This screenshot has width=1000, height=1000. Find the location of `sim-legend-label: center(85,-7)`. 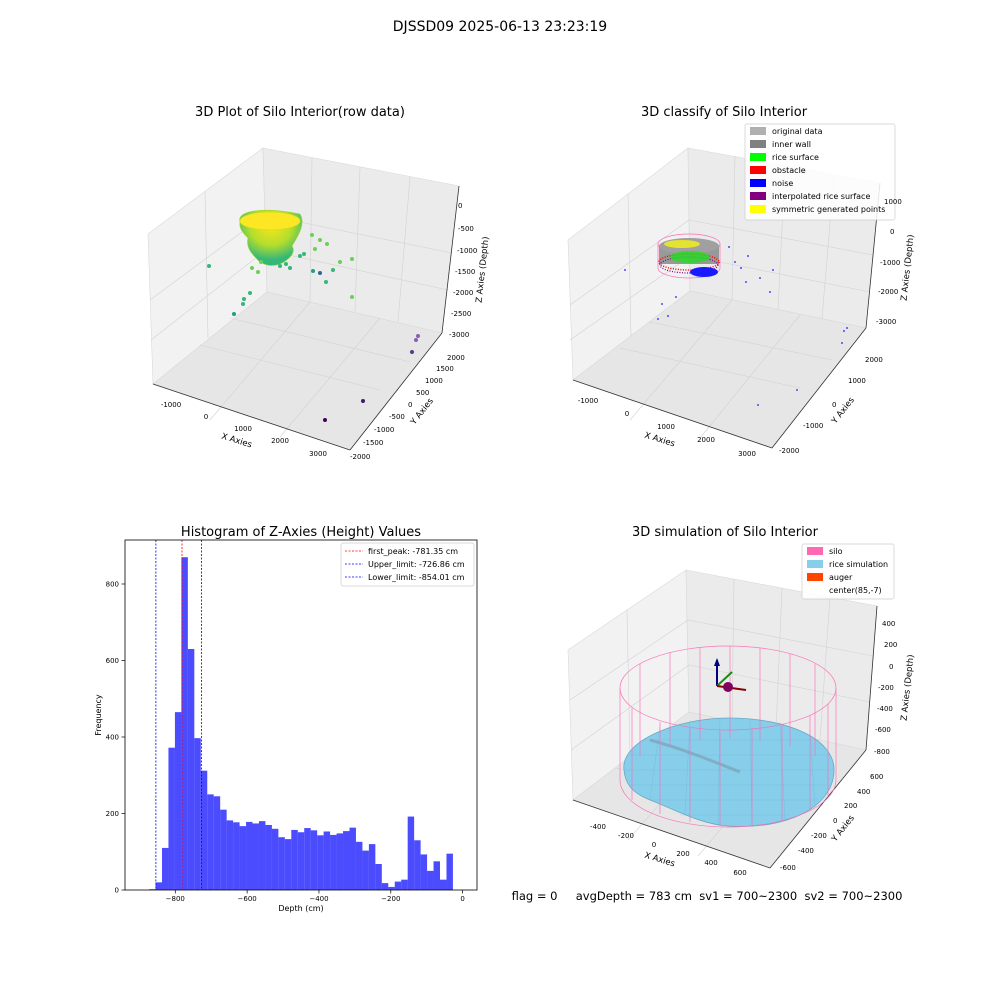

sim-legend-label: center(85,-7) is located at coordinates (855, 590).